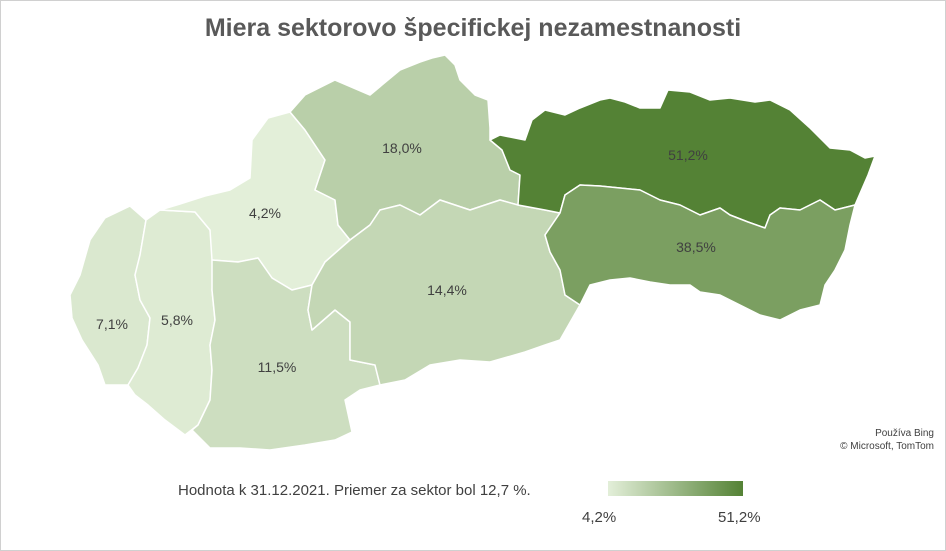 The image size is (946, 551). What do you see at coordinates (675, 488) in the screenshot?
I see `color-scale-bar` at bounding box center [675, 488].